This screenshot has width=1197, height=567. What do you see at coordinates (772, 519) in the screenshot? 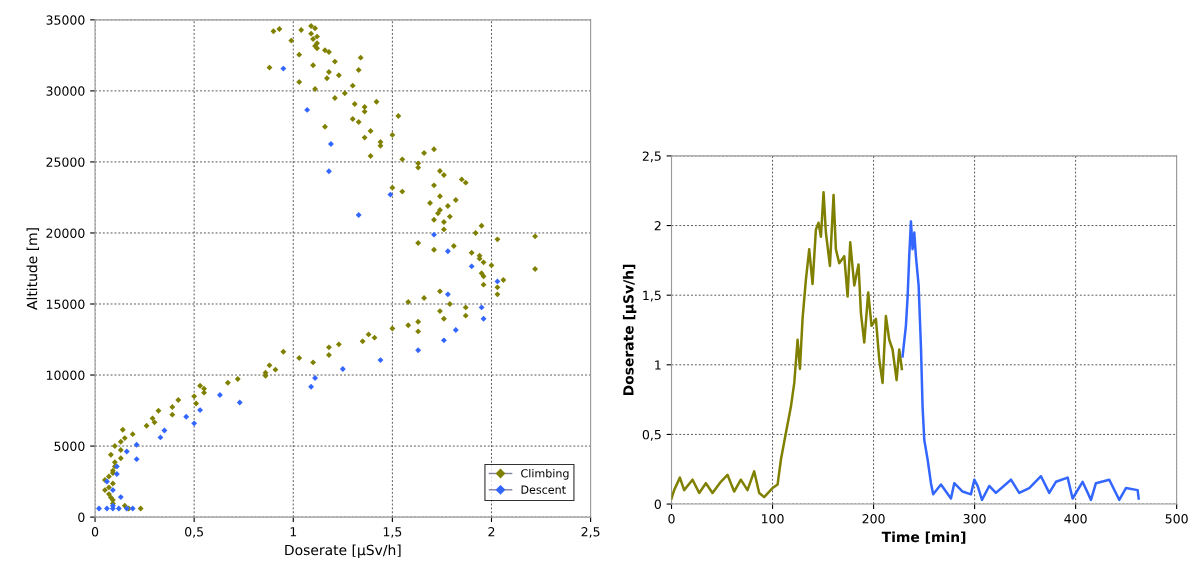
I see `x-tick-label: 100` at bounding box center [772, 519].